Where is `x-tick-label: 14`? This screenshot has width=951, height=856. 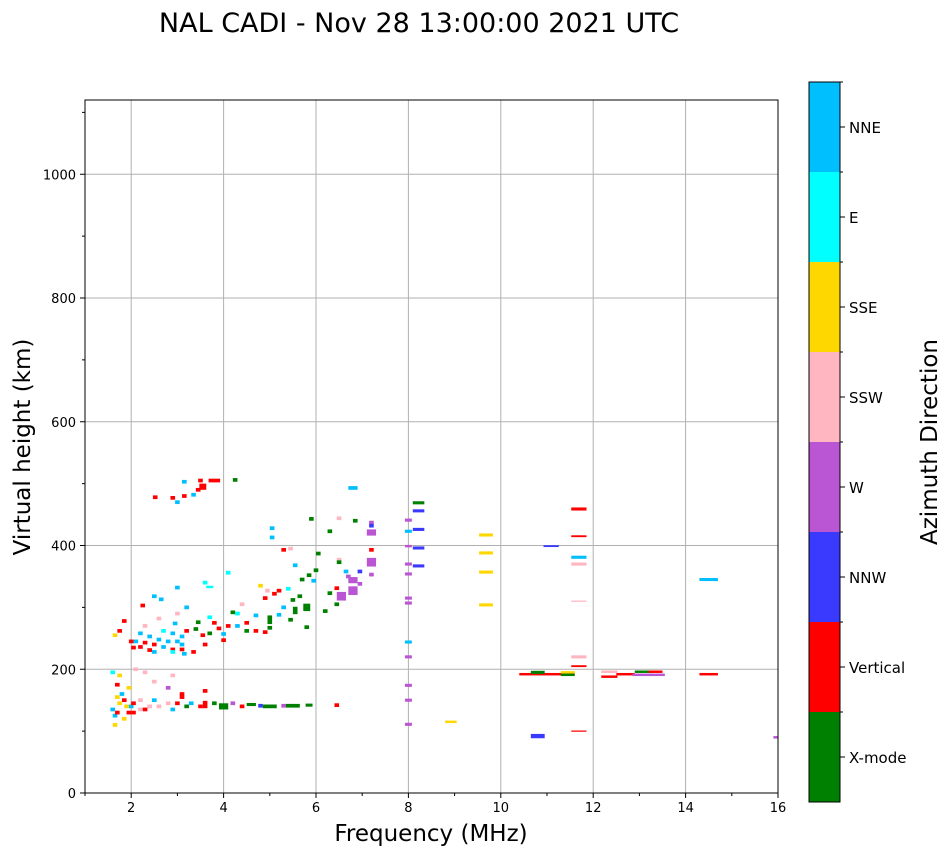 x-tick-label: 14 is located at coordinates (685, 808).